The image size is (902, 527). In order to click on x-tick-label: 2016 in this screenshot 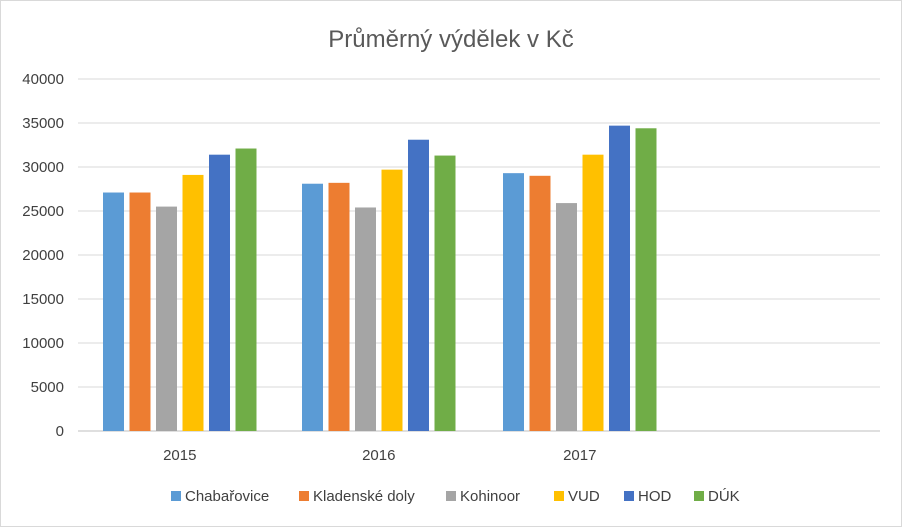, I will do `click(378, 455)`.